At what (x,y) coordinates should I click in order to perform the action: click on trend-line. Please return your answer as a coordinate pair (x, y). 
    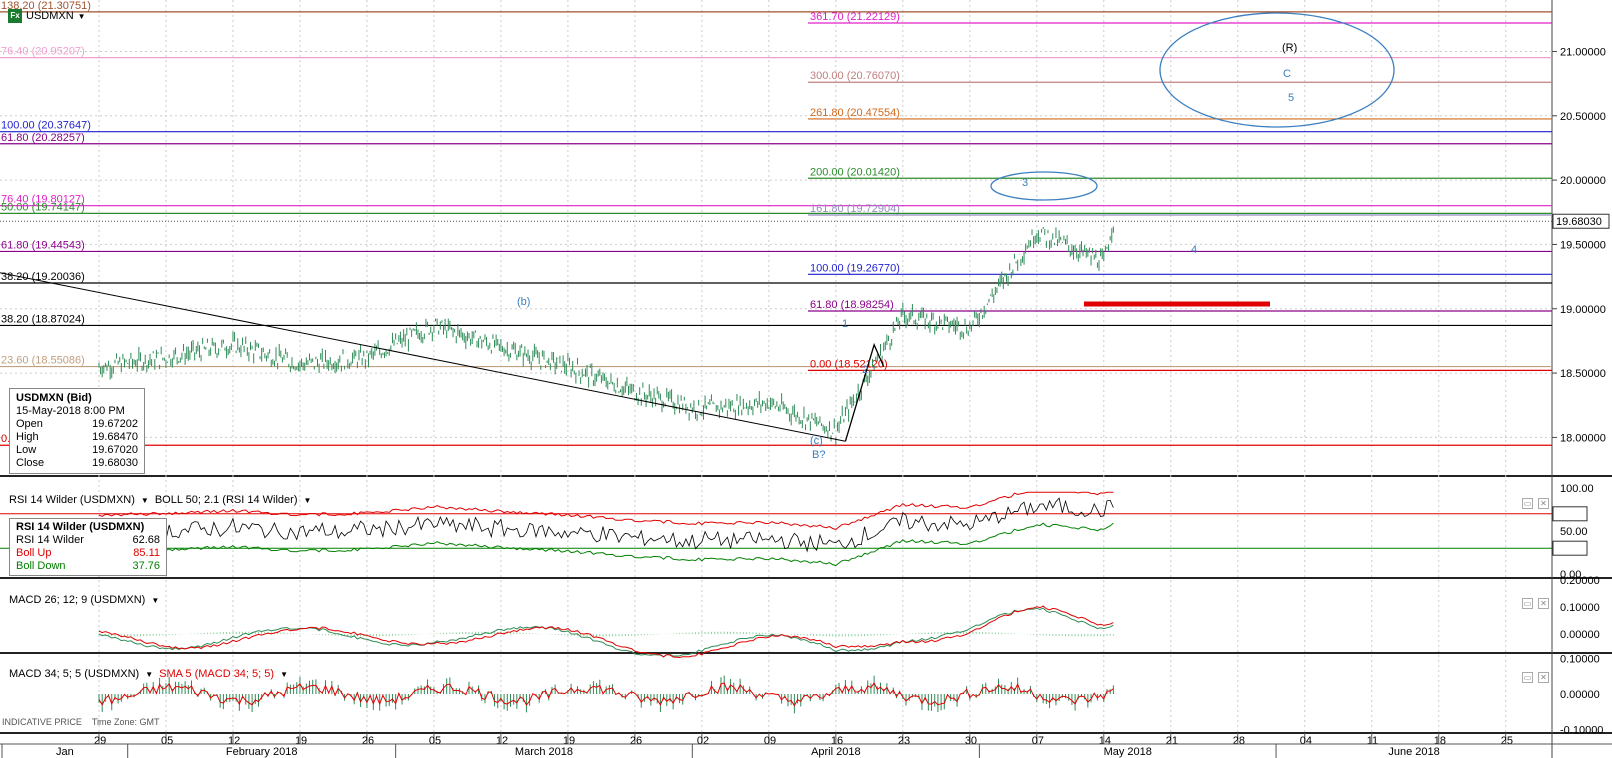
    Looking at the image, I should click on (423, 357).